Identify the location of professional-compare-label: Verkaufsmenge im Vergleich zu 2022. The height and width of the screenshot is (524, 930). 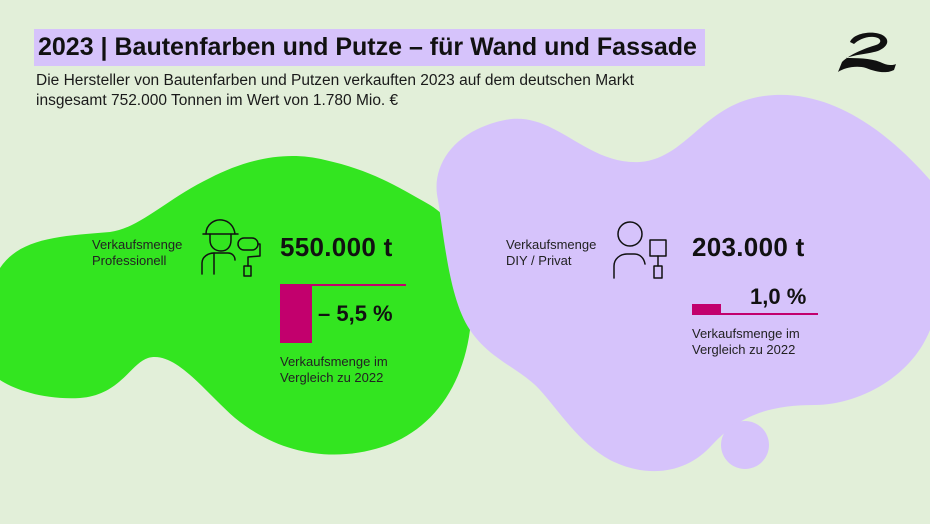
(334, 370).